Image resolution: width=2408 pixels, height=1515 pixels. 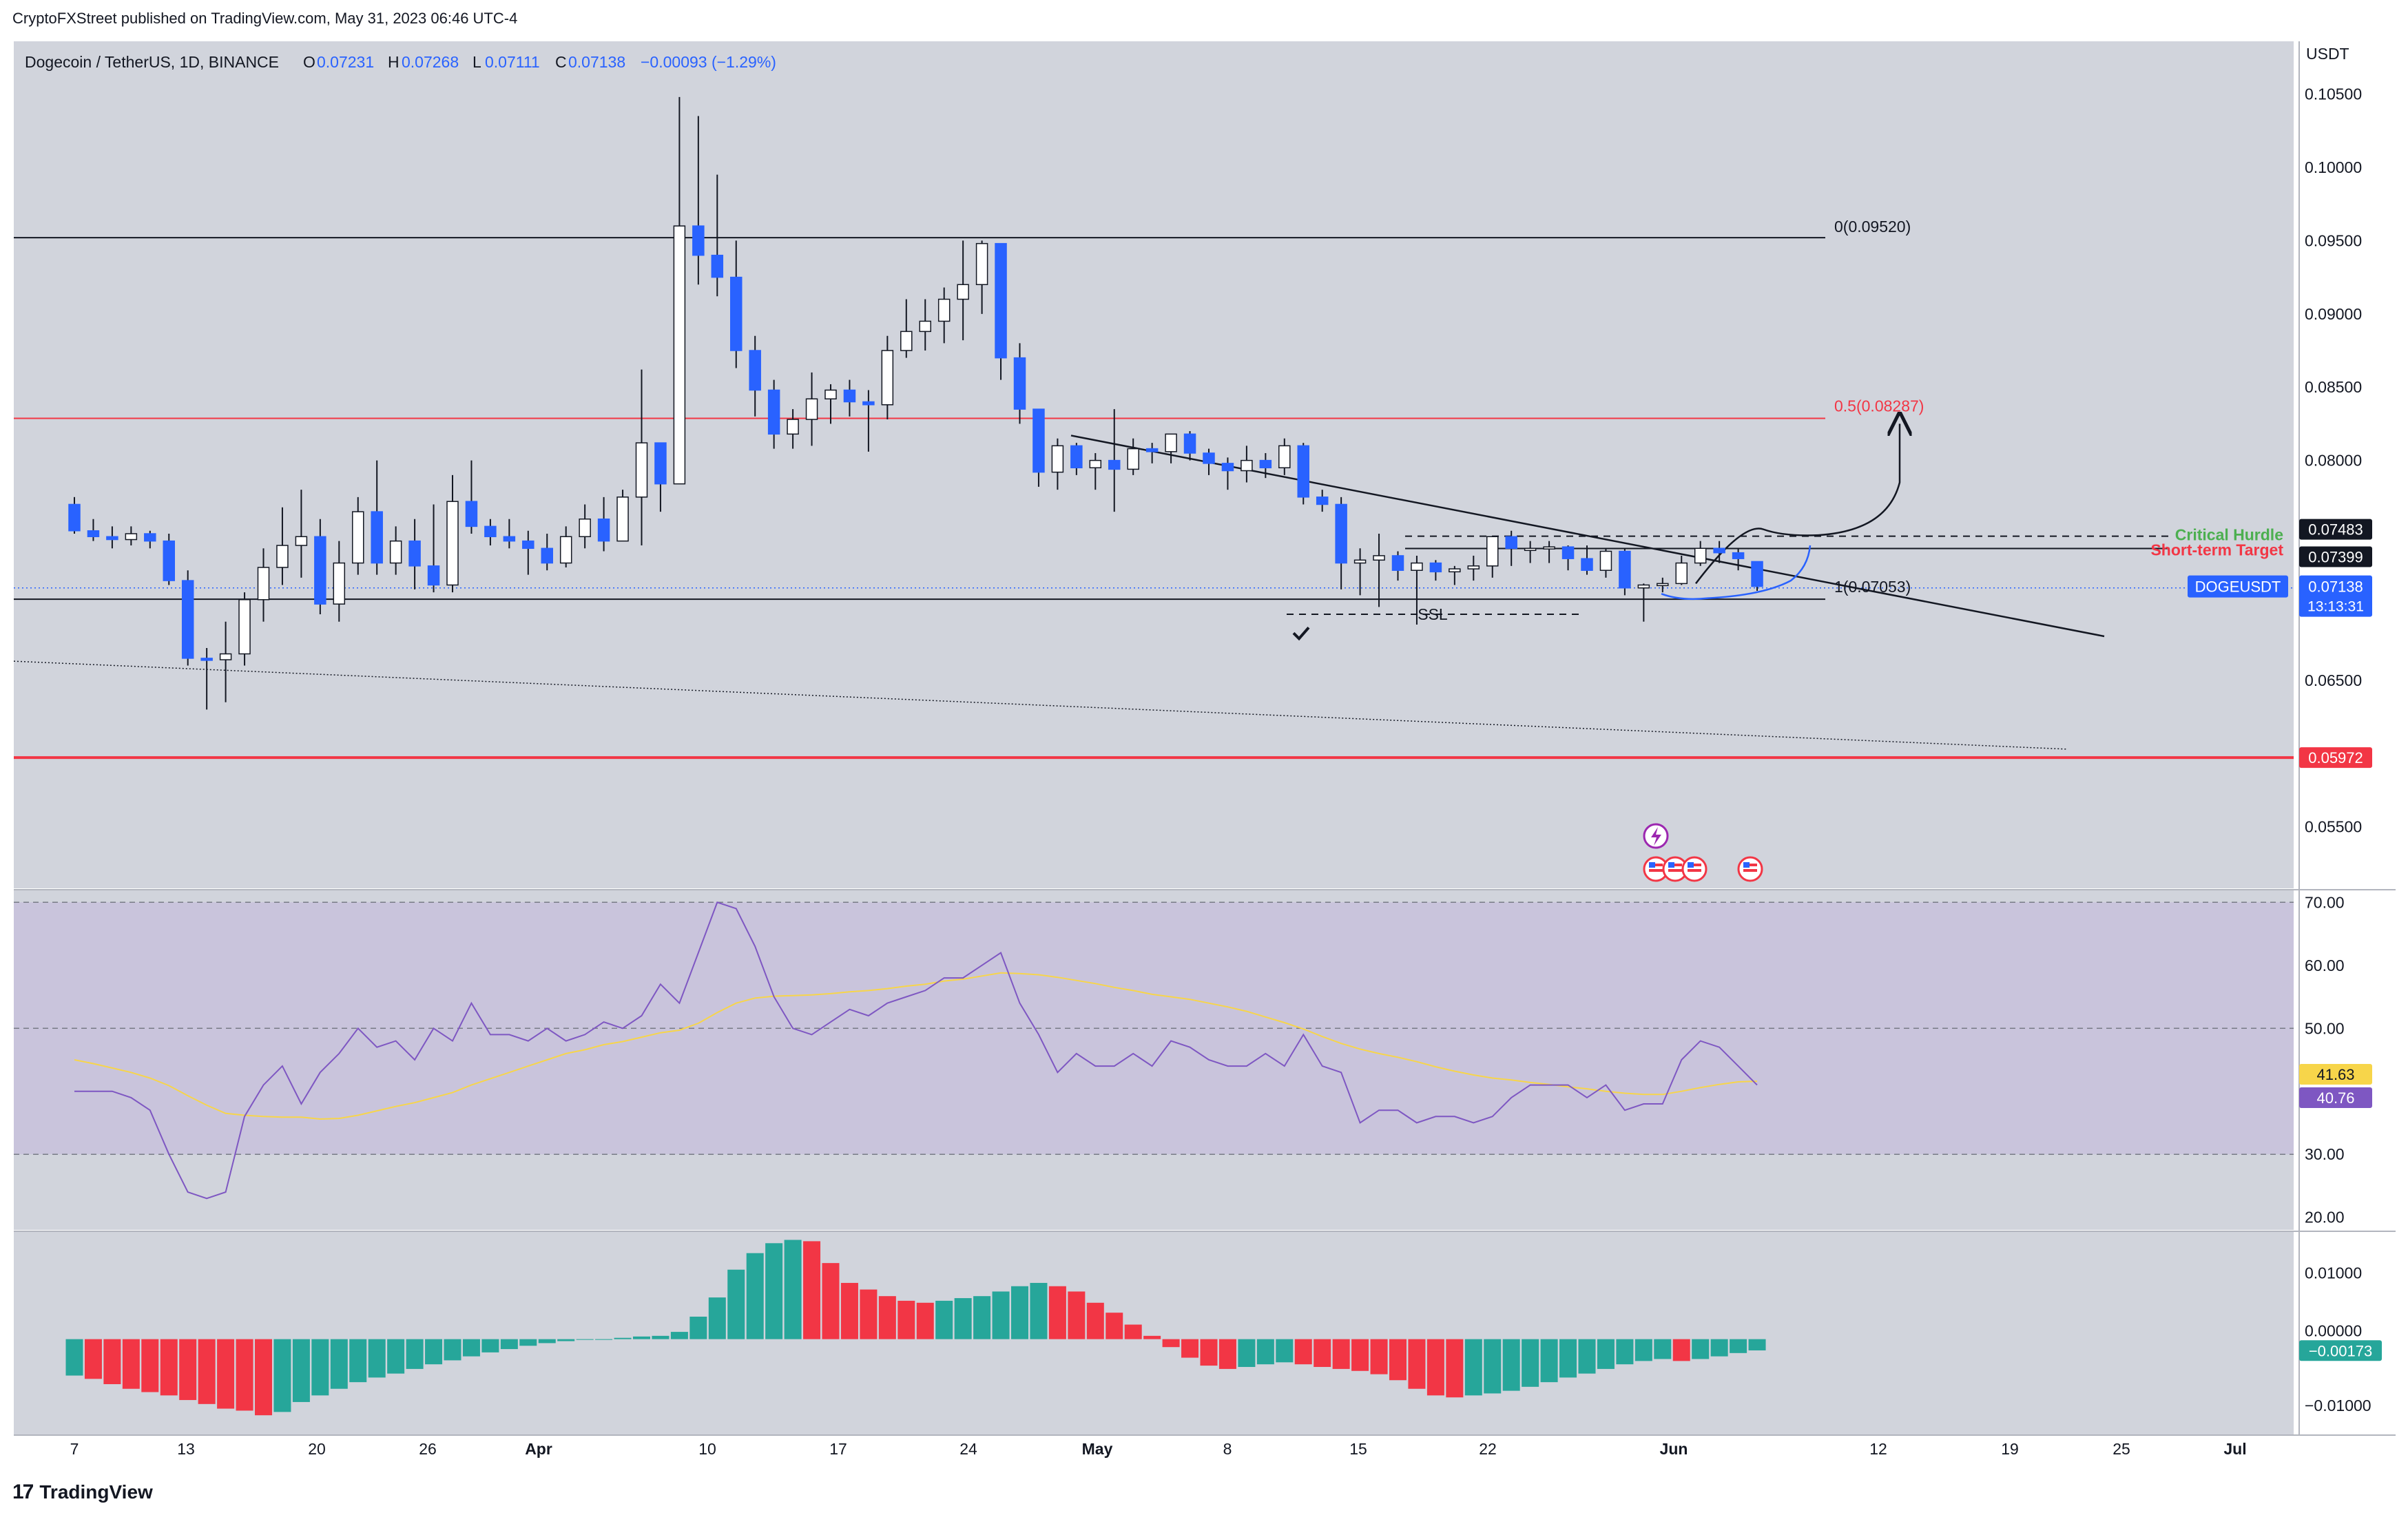 I want to click on tradingview-footer: 17 TradingView, so click(x=82, y=1492).